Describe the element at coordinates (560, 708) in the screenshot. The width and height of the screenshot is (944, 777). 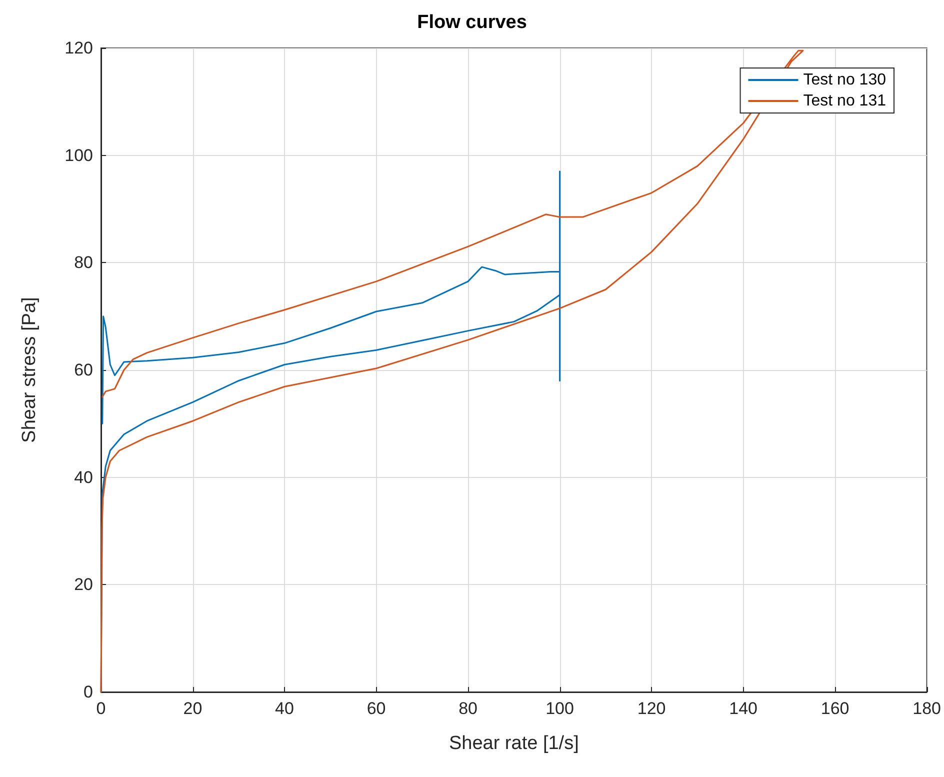
I see `x-tick-label: 100` at that location.